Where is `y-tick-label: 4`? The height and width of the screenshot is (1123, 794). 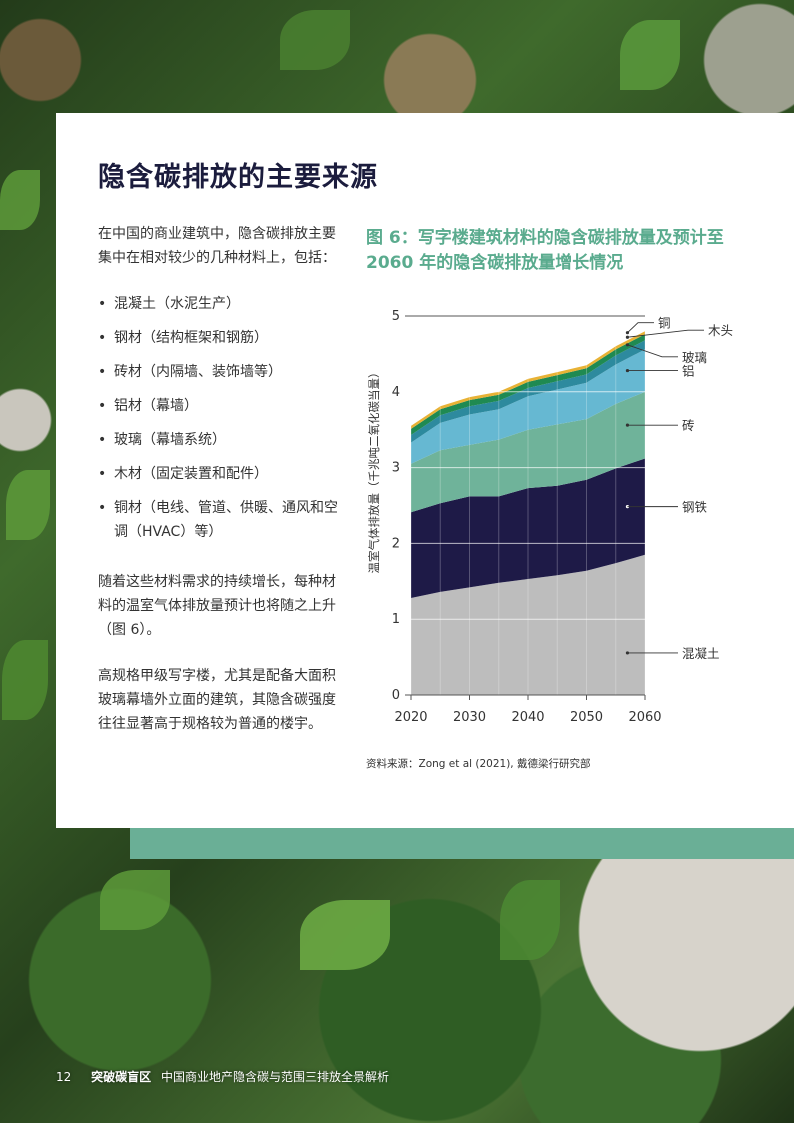
y-tick-label: 4 is located at coordinates (396, 392).